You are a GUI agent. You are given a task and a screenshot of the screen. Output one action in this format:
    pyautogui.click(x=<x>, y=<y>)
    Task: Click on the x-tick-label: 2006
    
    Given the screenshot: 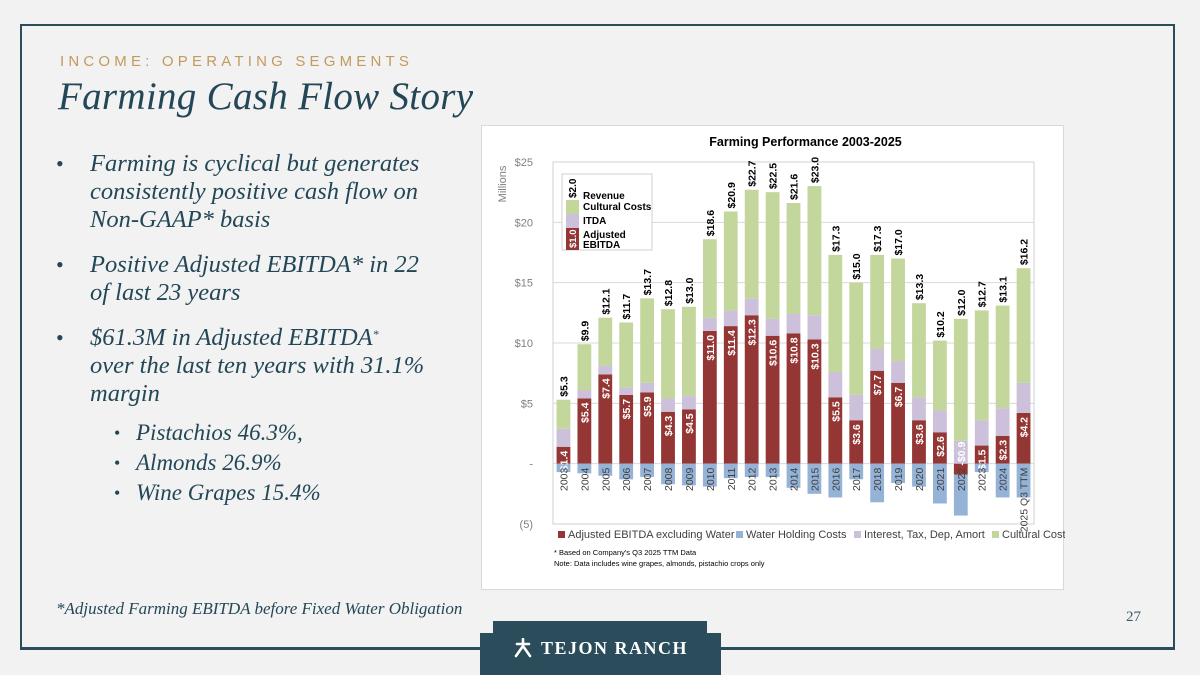 What is the action you would take?
    pyautogui.click(x=627, y=480)
    